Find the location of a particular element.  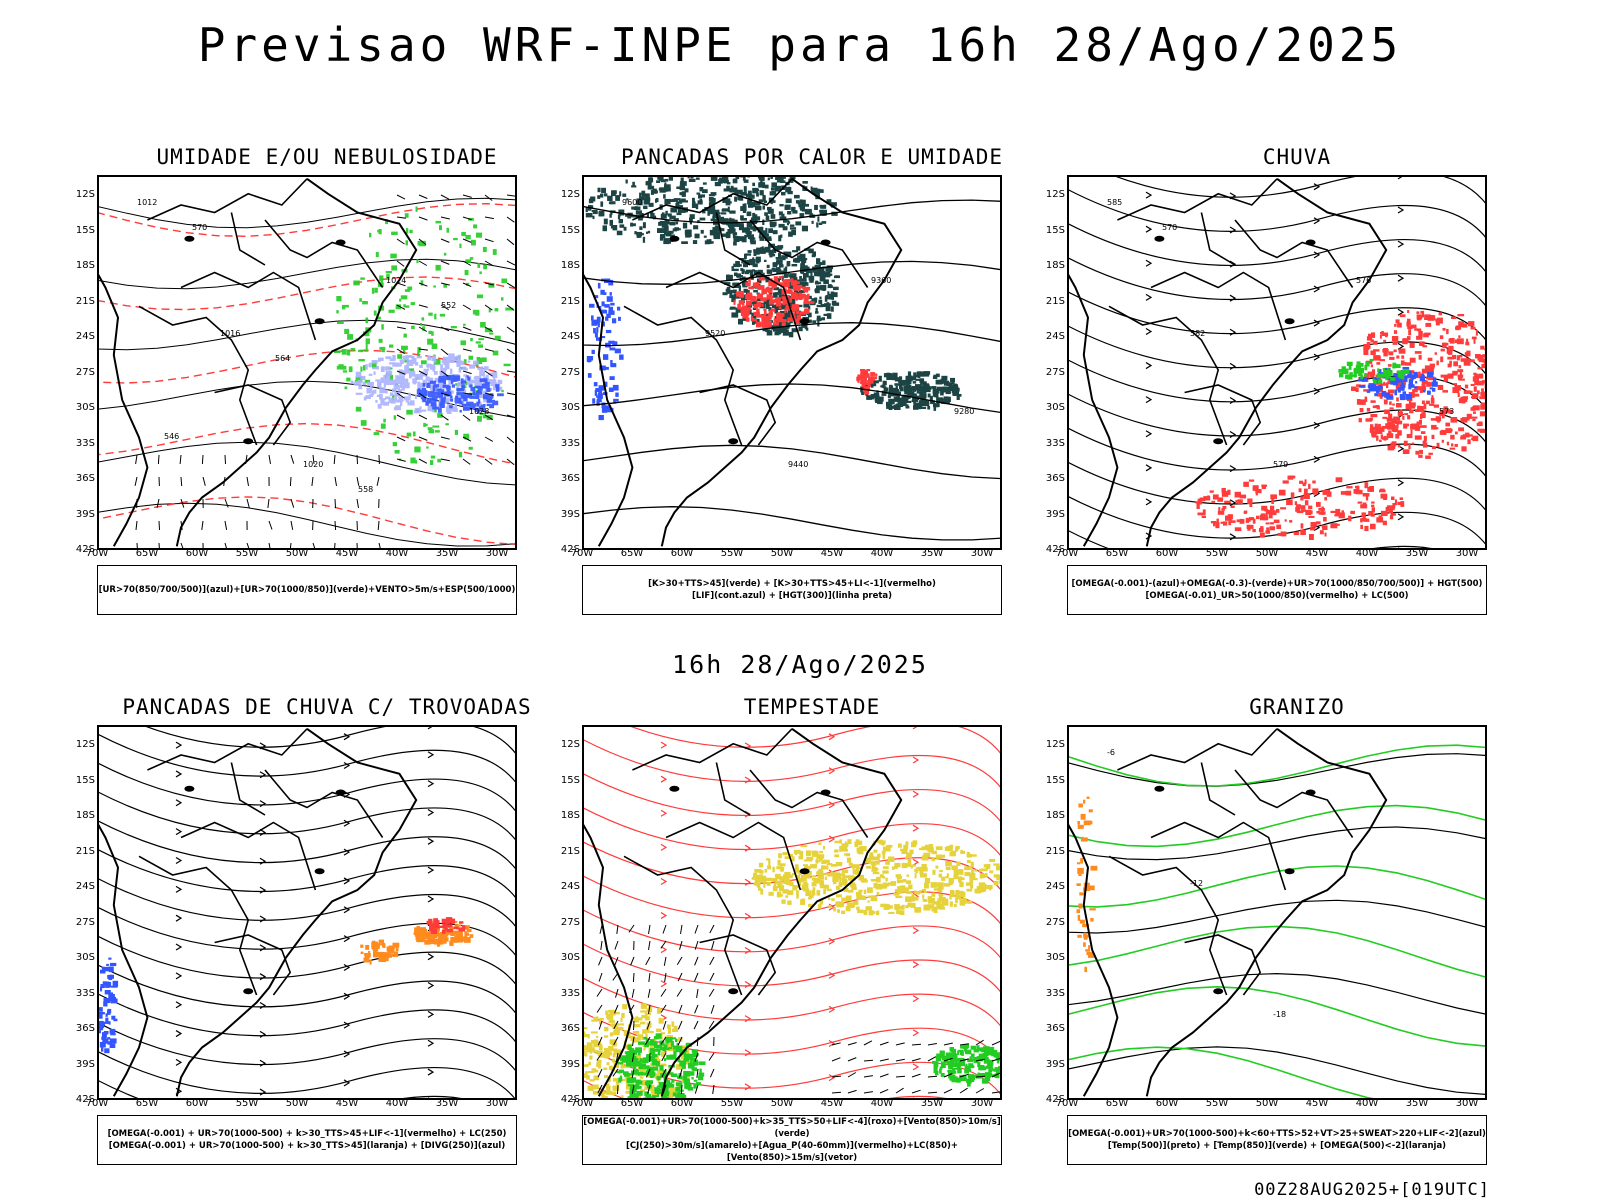

streamlines-black-line is located at coordinates (307, 1047).